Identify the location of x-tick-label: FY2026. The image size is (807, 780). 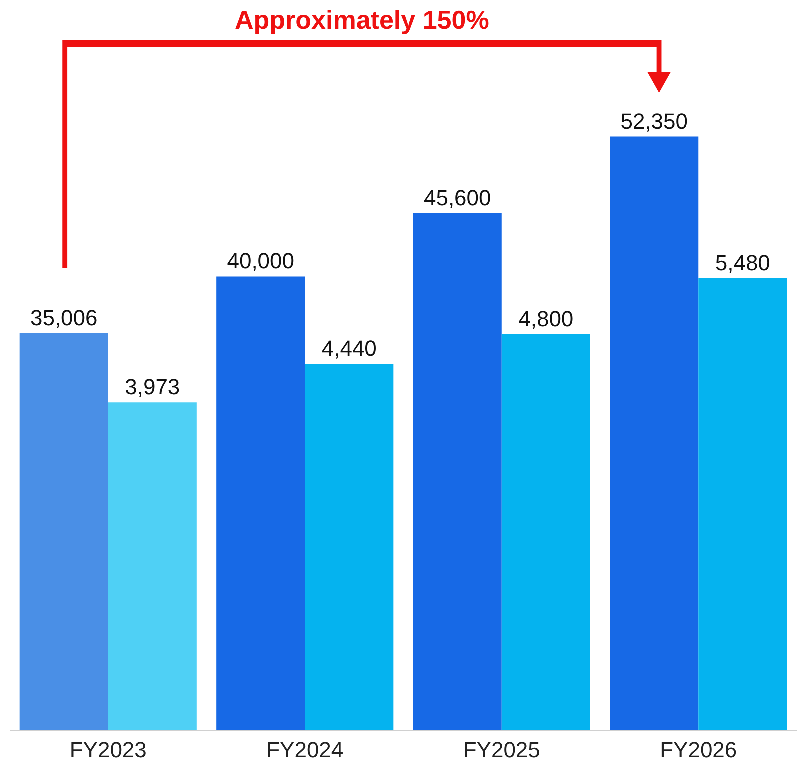
(699, 749).